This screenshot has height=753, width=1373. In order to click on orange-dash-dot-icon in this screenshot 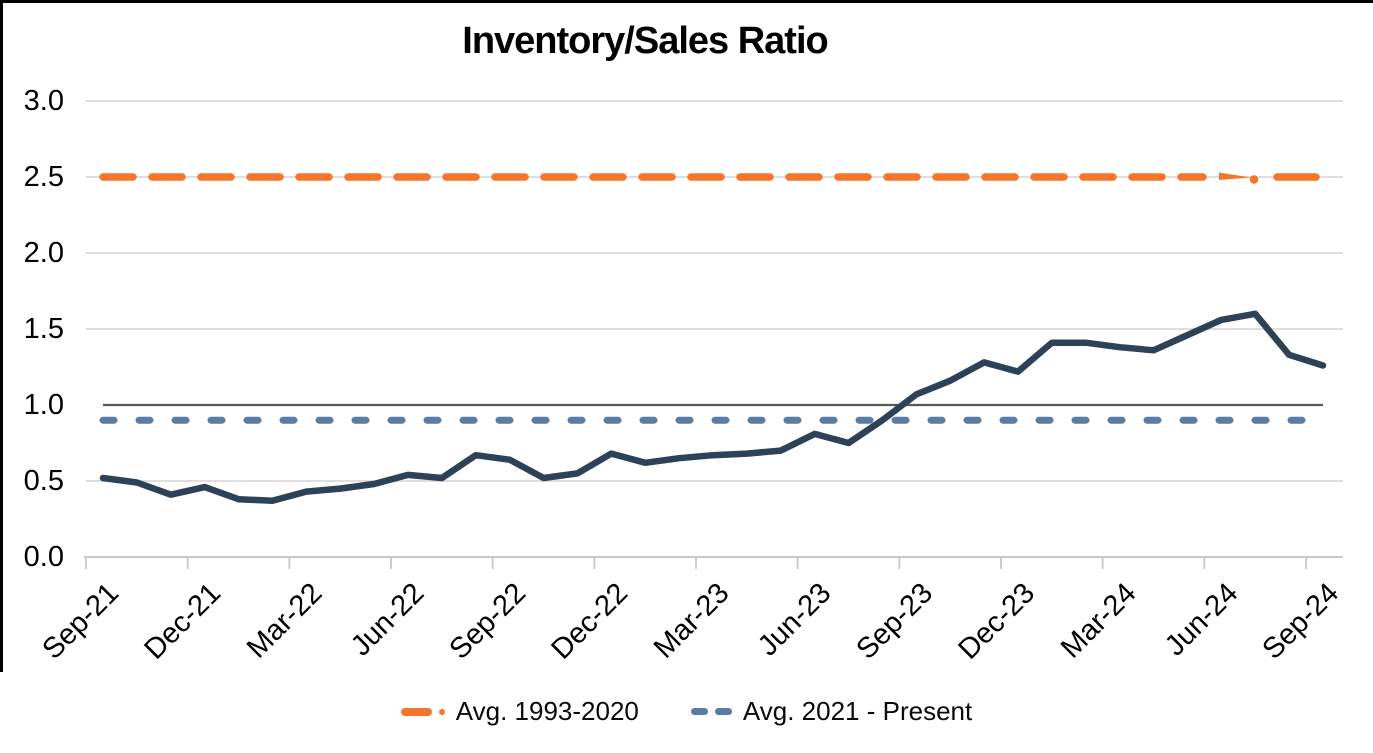, I will do `click(422, 711)`.